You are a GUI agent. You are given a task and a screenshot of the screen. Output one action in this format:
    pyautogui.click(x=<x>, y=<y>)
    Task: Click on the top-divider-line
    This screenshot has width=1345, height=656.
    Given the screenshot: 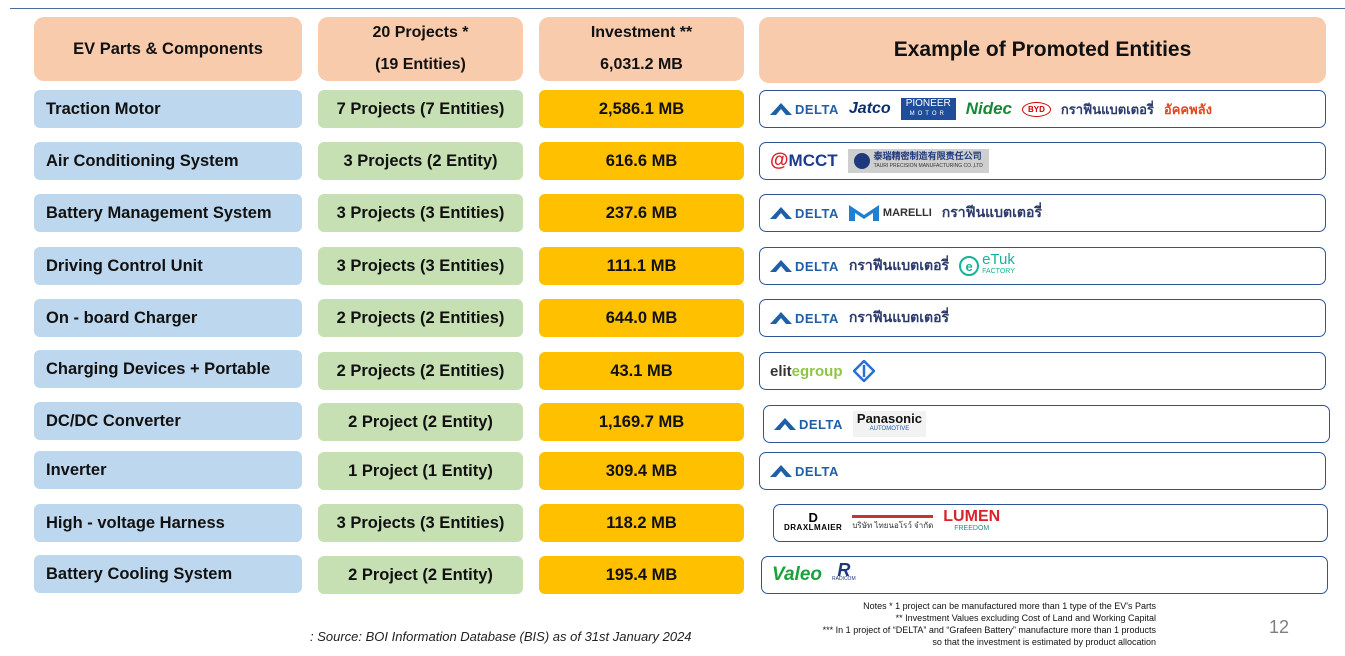 What is the action you would take?
    pyautogui.click(x=677, y=8)
    